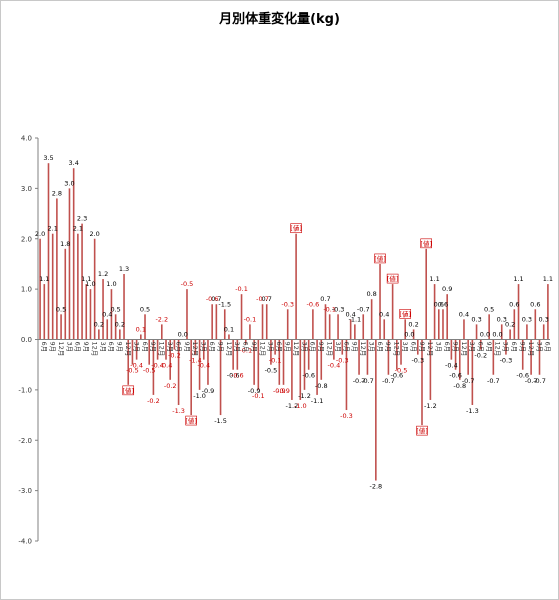 The height and width of the screenshot is (600, 559). Describe the element at coordinates (300, 406) in the screenshot. I see `data-label: -1.0` at that location.